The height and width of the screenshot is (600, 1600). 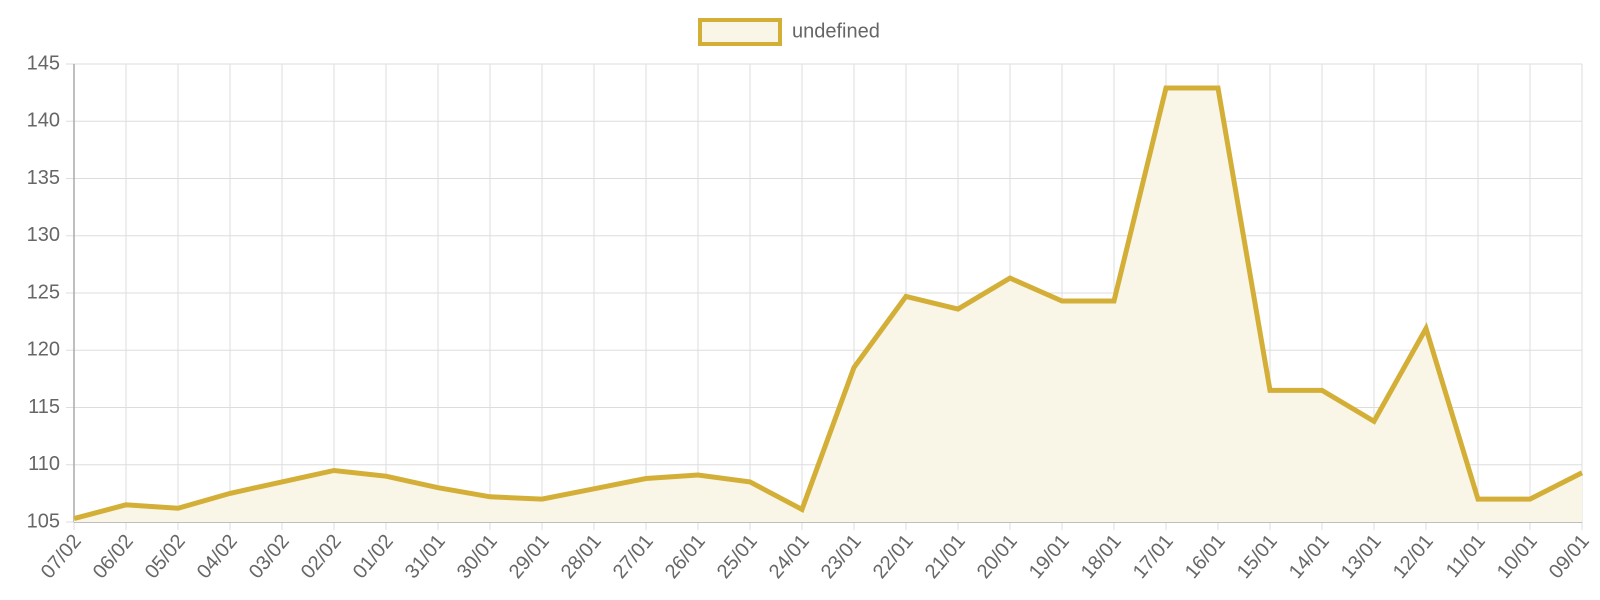 I want to click on y-tick-label: 120, so click(x=43, y=350).